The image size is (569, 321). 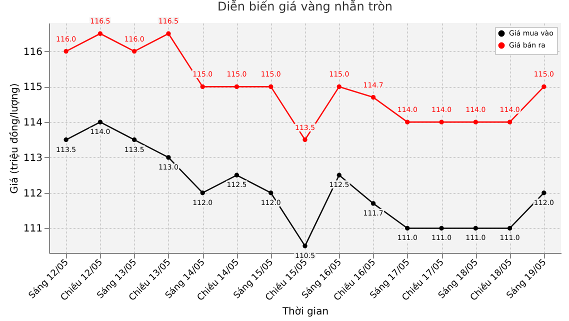 I want to click on y-tick-label: 112, so click(x=32, y=194).